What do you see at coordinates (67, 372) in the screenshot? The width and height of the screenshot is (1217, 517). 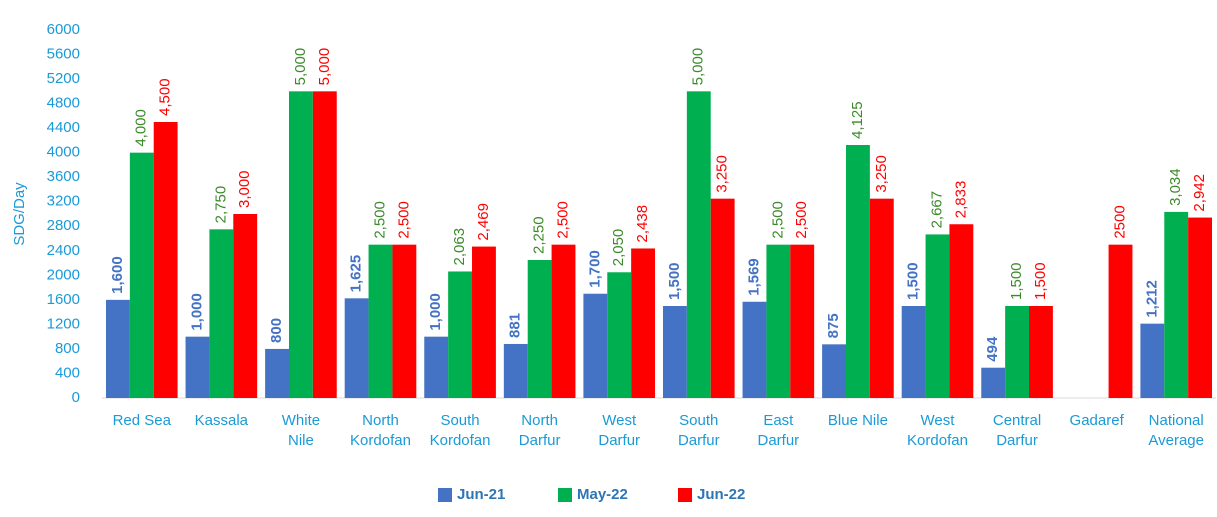 I see `y-tick-label: 400` at bounding box center [67, 372].